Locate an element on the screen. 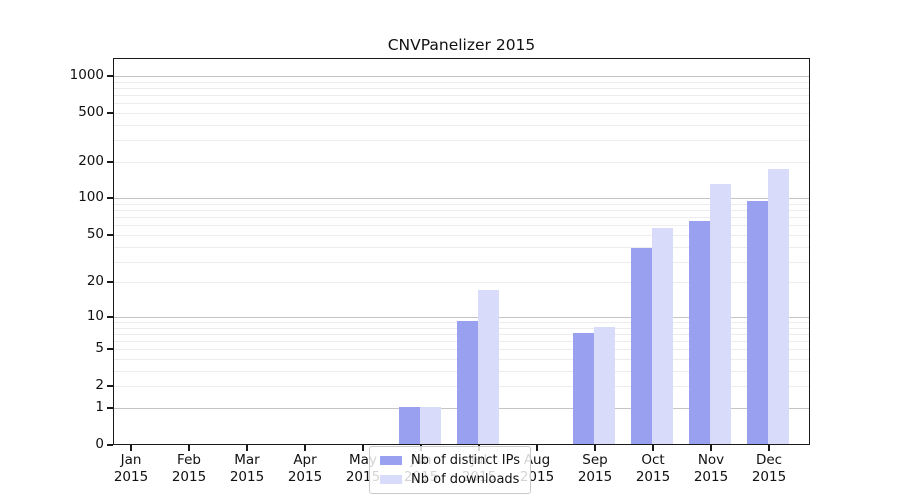  x-tick-label-oct: Oct 2015 is located at coordinates (653, 468).